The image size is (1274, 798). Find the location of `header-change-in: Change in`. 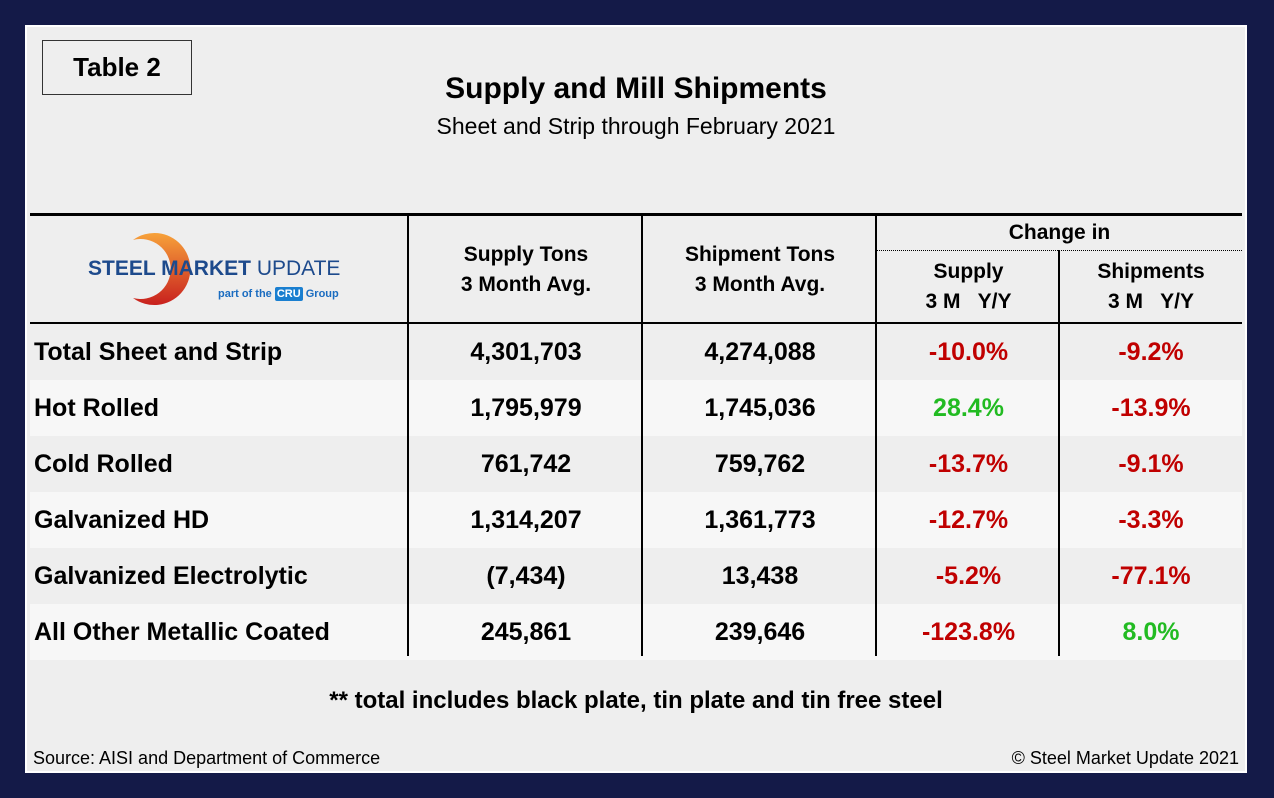

header-change-in: Change in is located at coordinates (1059, 232).